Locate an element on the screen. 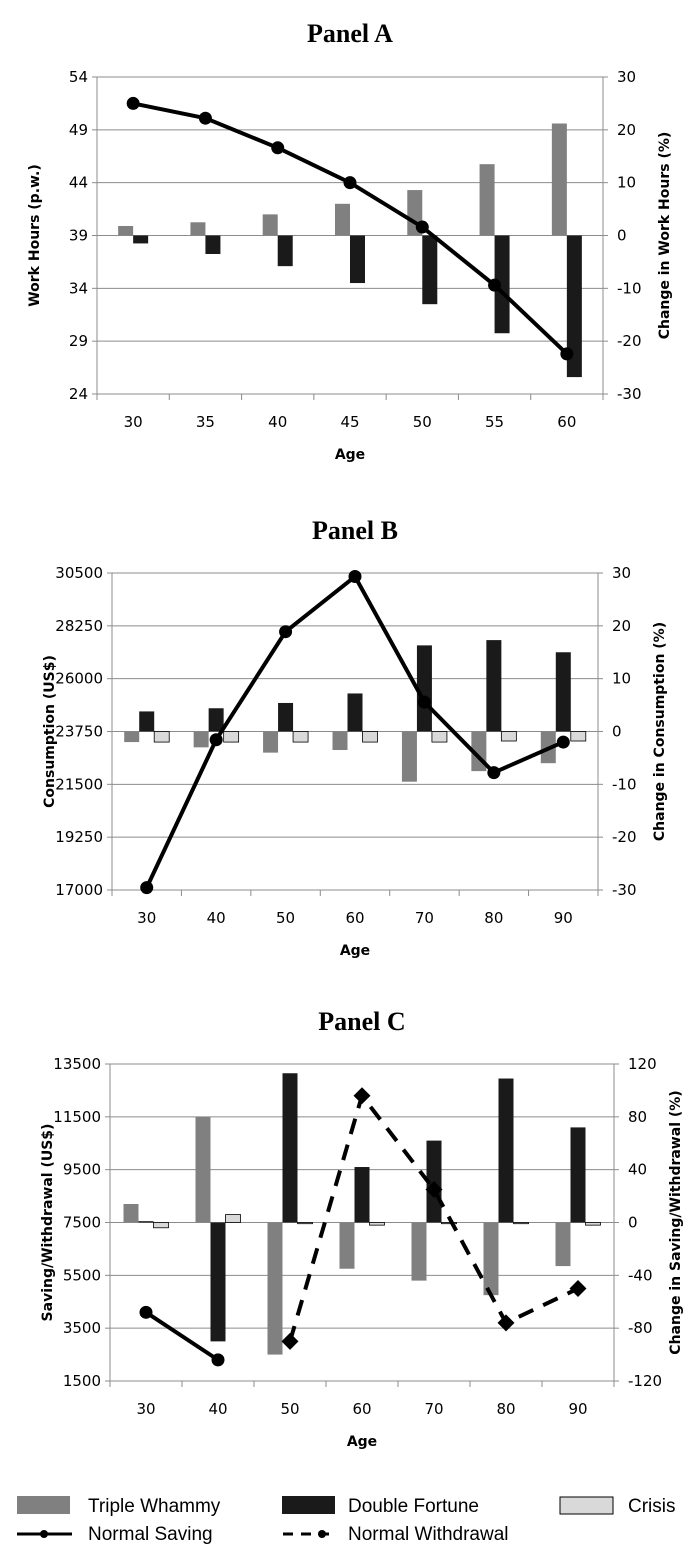 The image size is (689, 1544). legend-marker-normal-saving is located at coordinates (44, 1534).